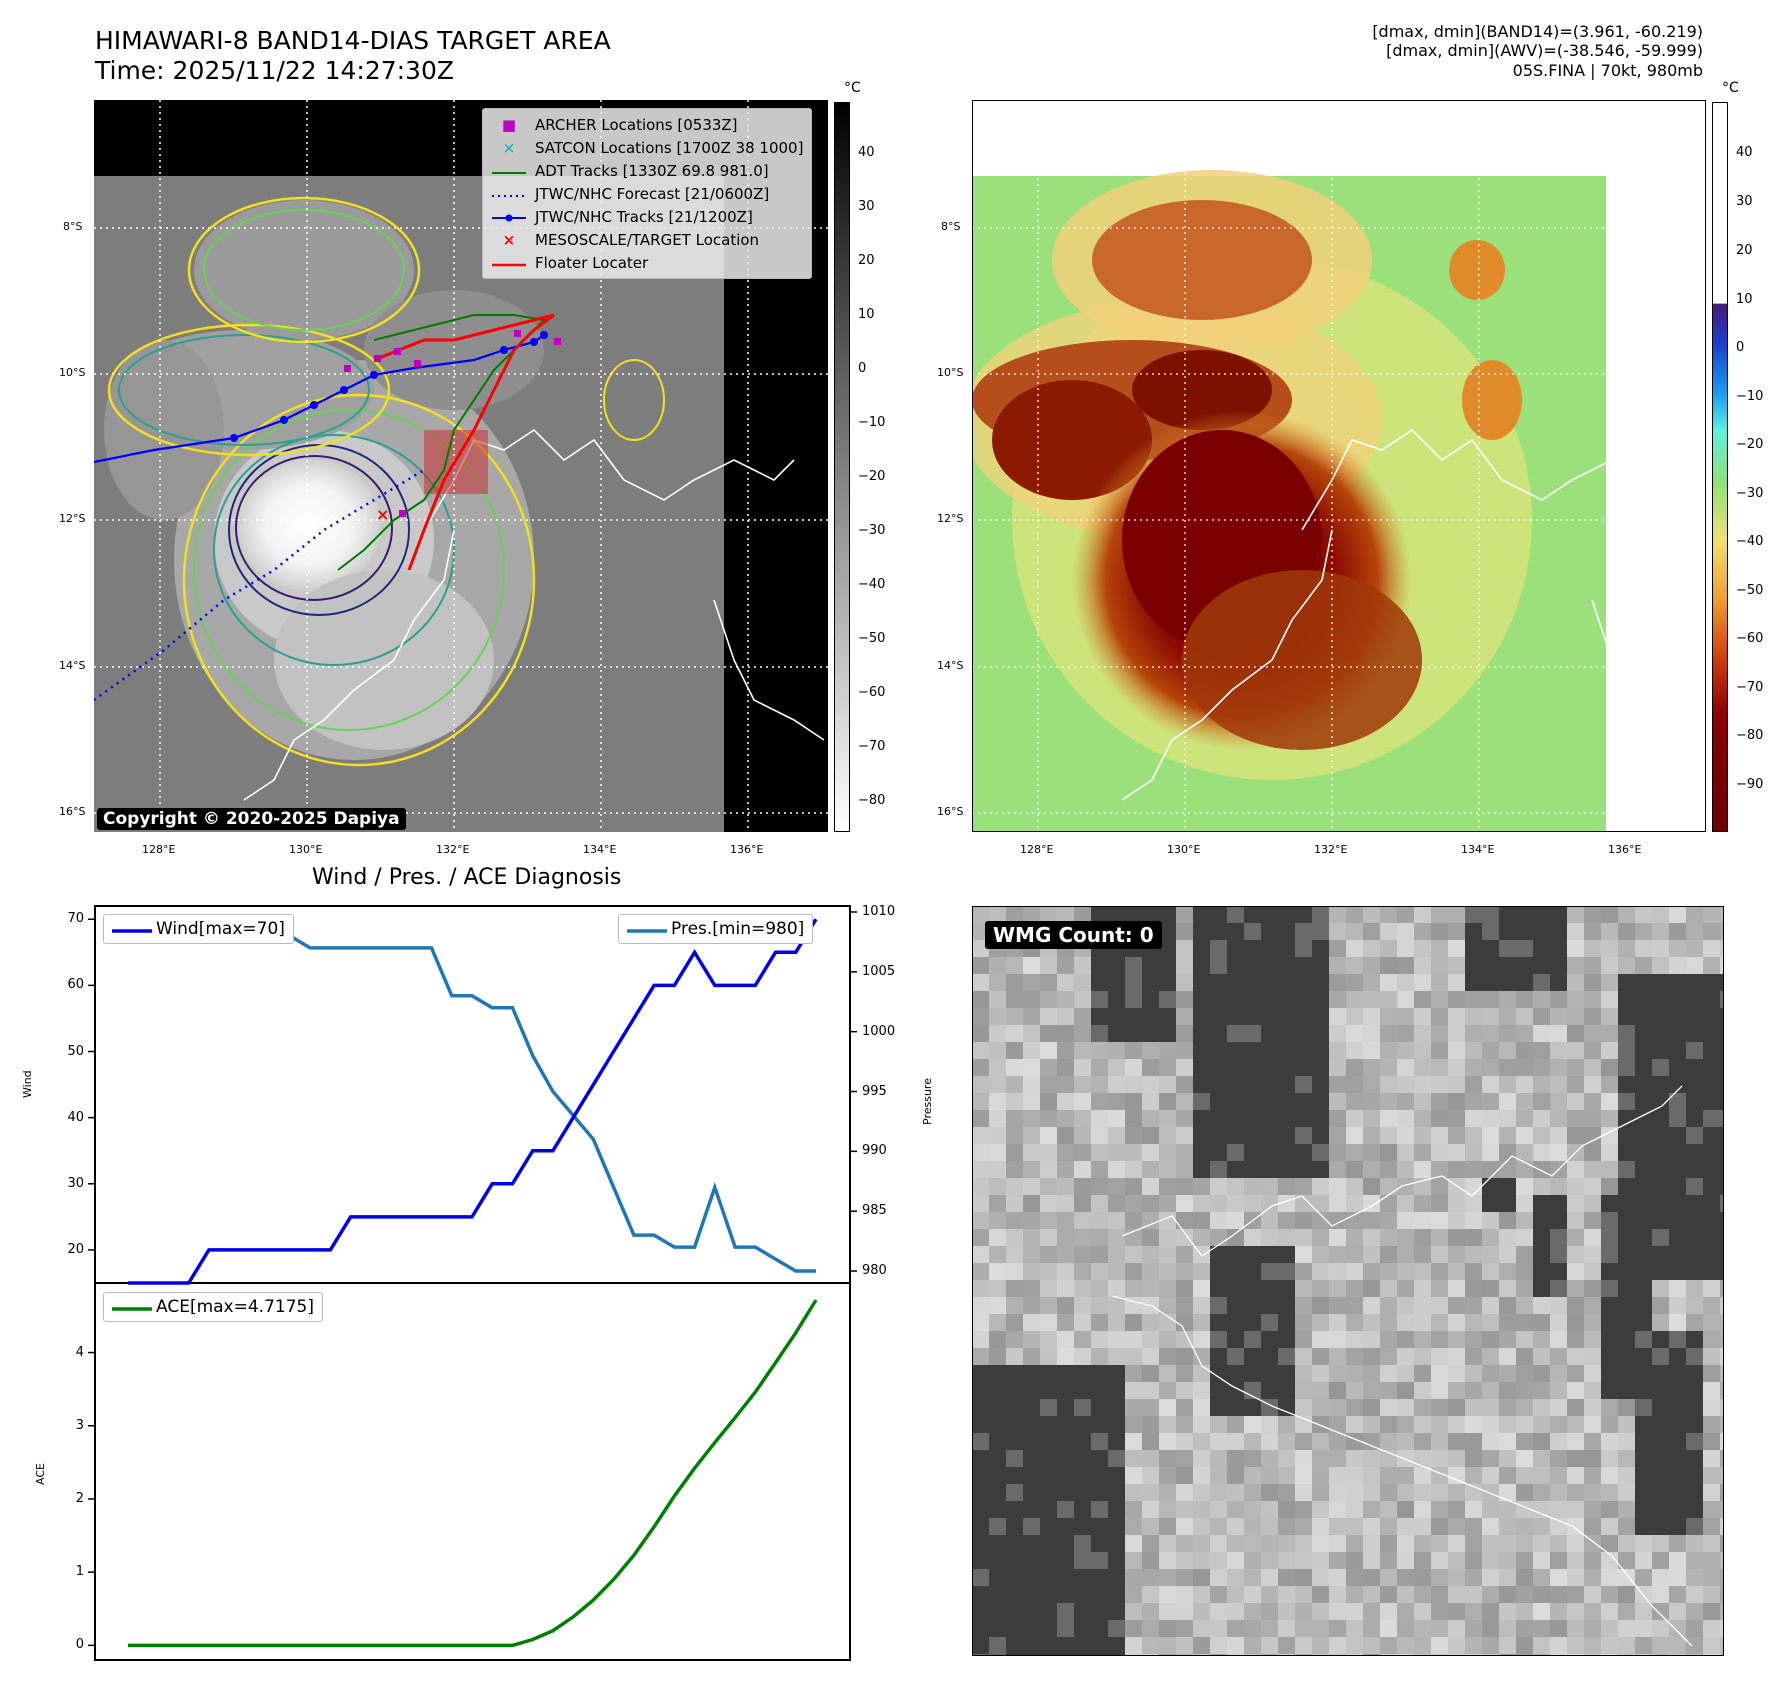 The height and width of the screenshot is (1690, 1788). What do you see at coordinates (509, 217) in the screenshot?
I see `dot-line-icon` at bounding box center [509, 217].